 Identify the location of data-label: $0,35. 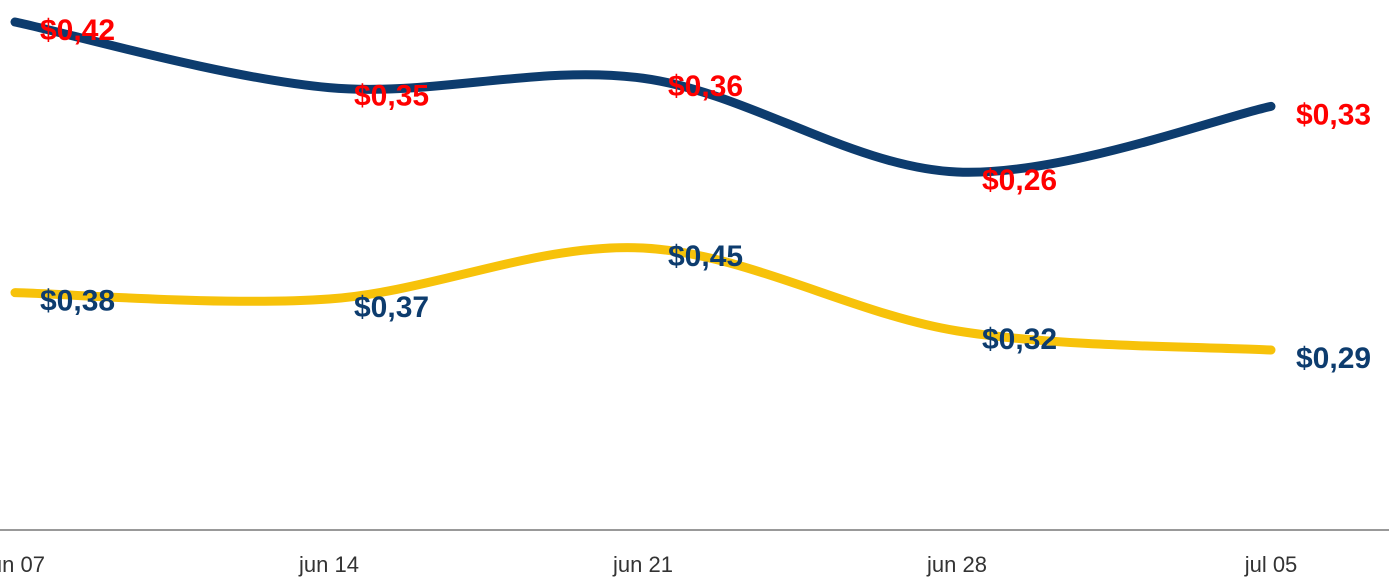
(391, 96).